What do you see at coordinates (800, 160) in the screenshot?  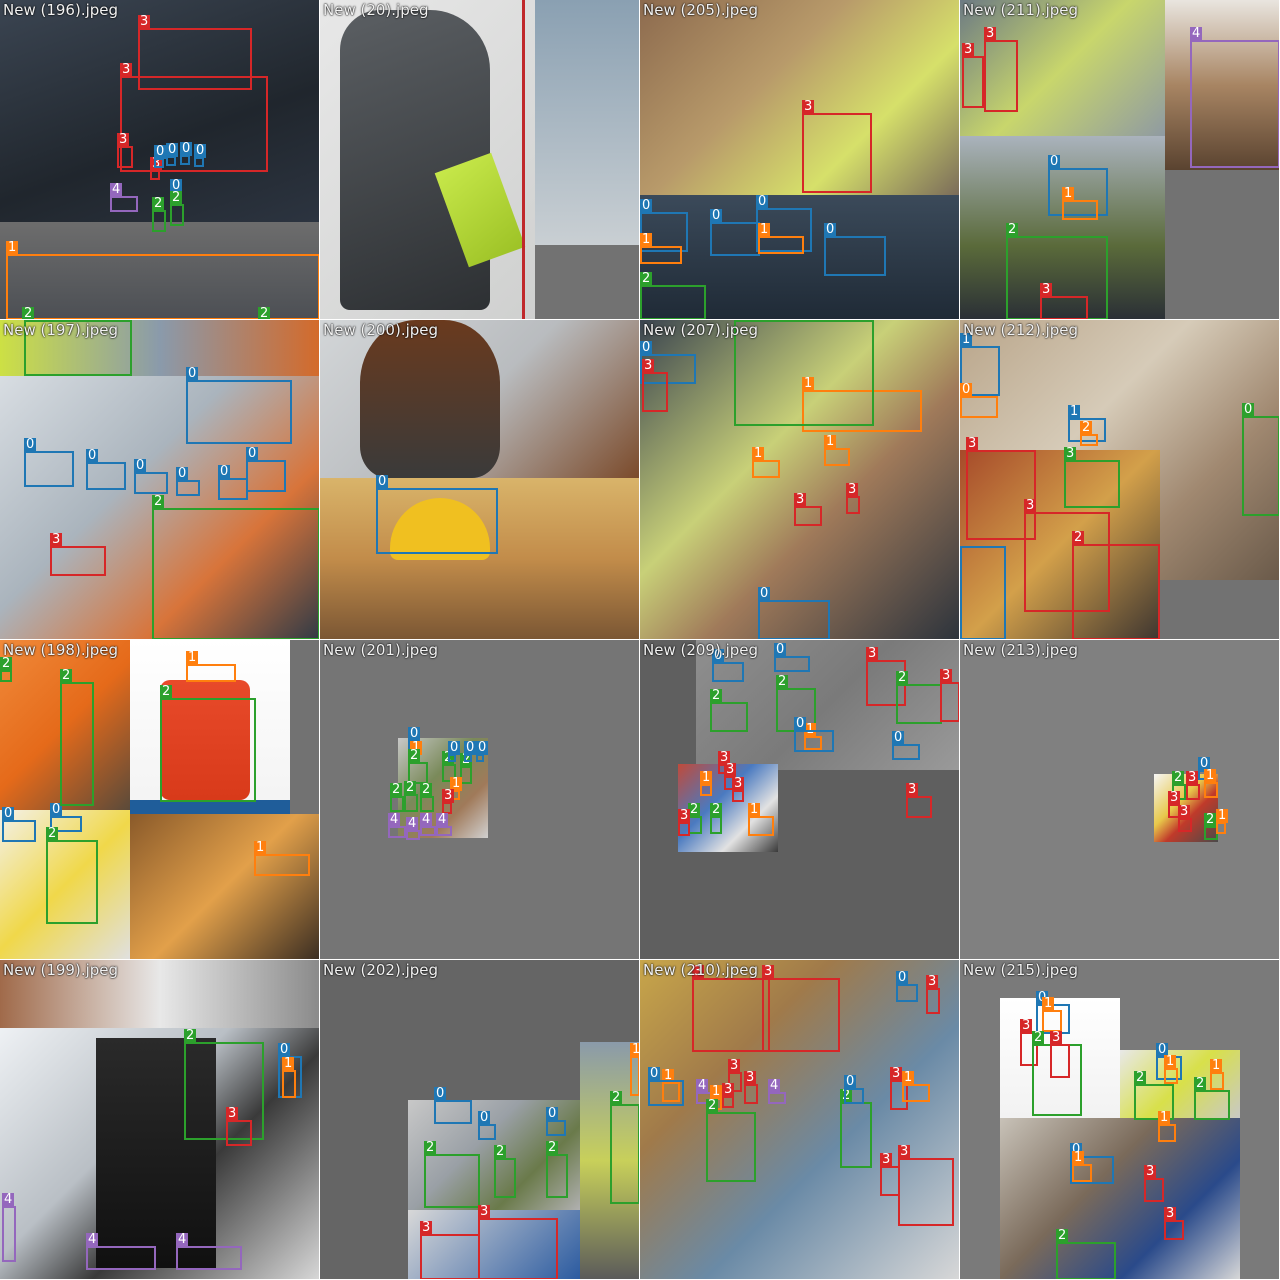 I see `tile-3: New (205).jpeg 3 0 0 0 1 0 1 2` at bounding box center [800, 160].